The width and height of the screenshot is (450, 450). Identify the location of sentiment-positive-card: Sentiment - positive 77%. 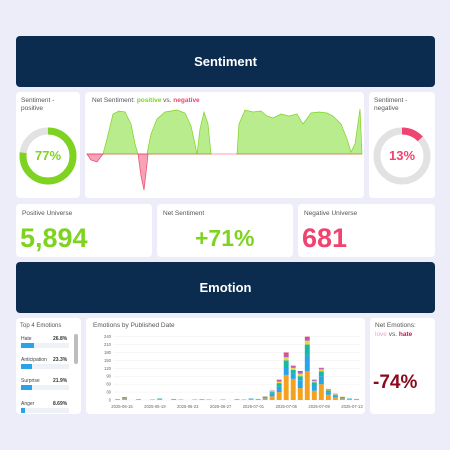
(48, 145).